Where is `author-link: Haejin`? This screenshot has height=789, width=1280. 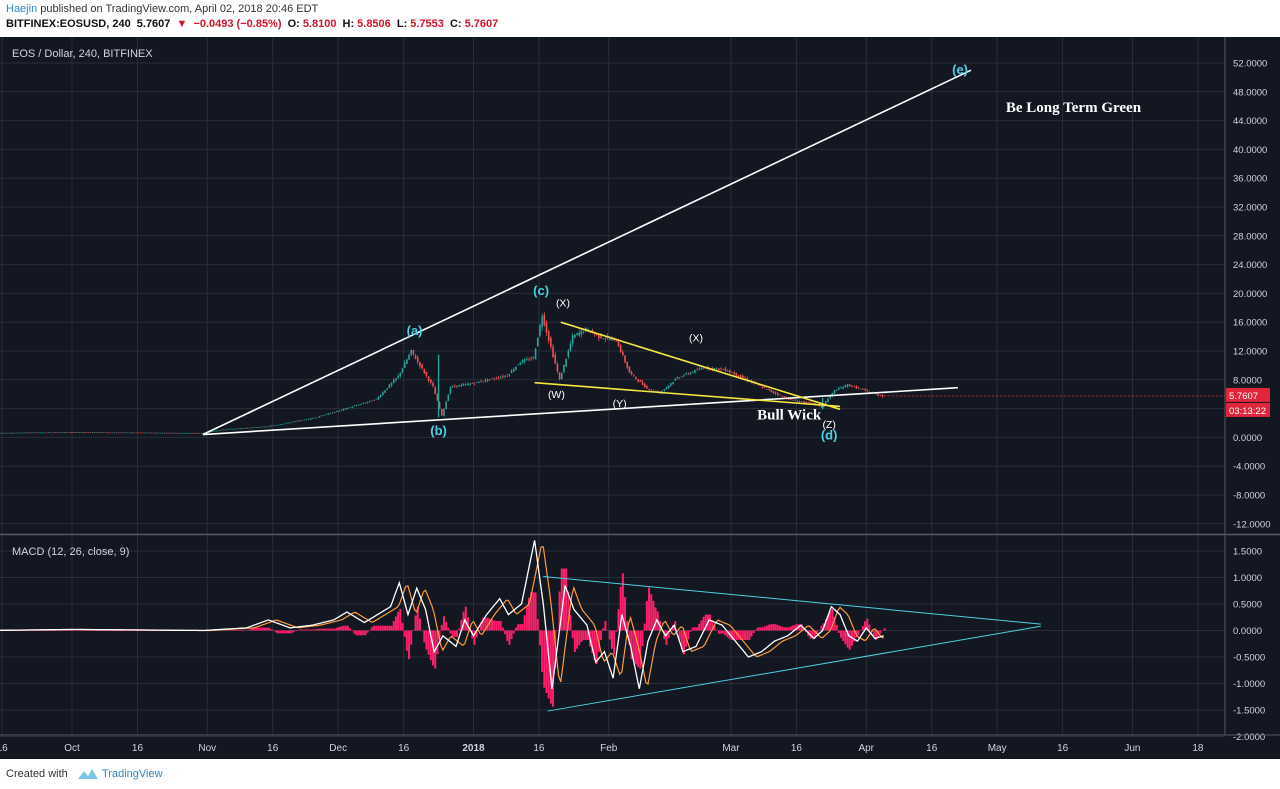
author-link: Haejin is located at coordinates (22, 9).